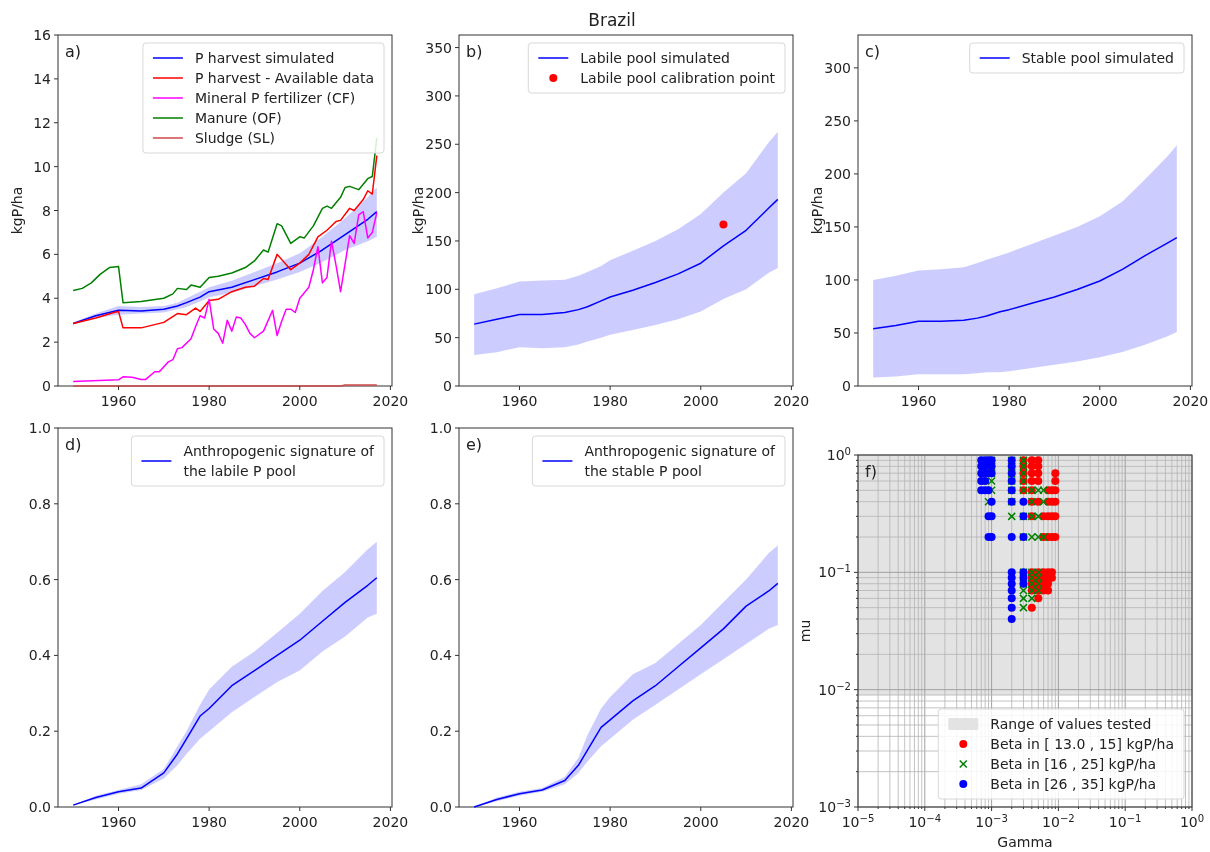 Image resolution: width=1210 pixels, height=852 pixels. What do you see at coordinates (1071, 724) in the screenshot?
I see `legend-label: Range of values tested` at bounding box center [1071, 724].